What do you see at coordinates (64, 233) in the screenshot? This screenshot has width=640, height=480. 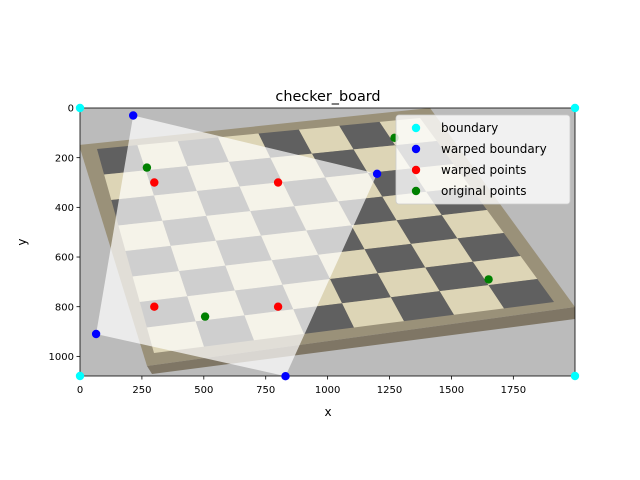 I see `y-axis-ticks: 0 200 400 600 800 1000` at bounding box center [64, 233].